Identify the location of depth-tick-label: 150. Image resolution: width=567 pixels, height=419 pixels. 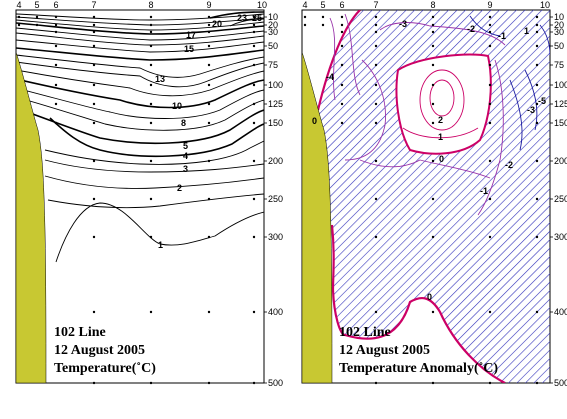
(275, 123).